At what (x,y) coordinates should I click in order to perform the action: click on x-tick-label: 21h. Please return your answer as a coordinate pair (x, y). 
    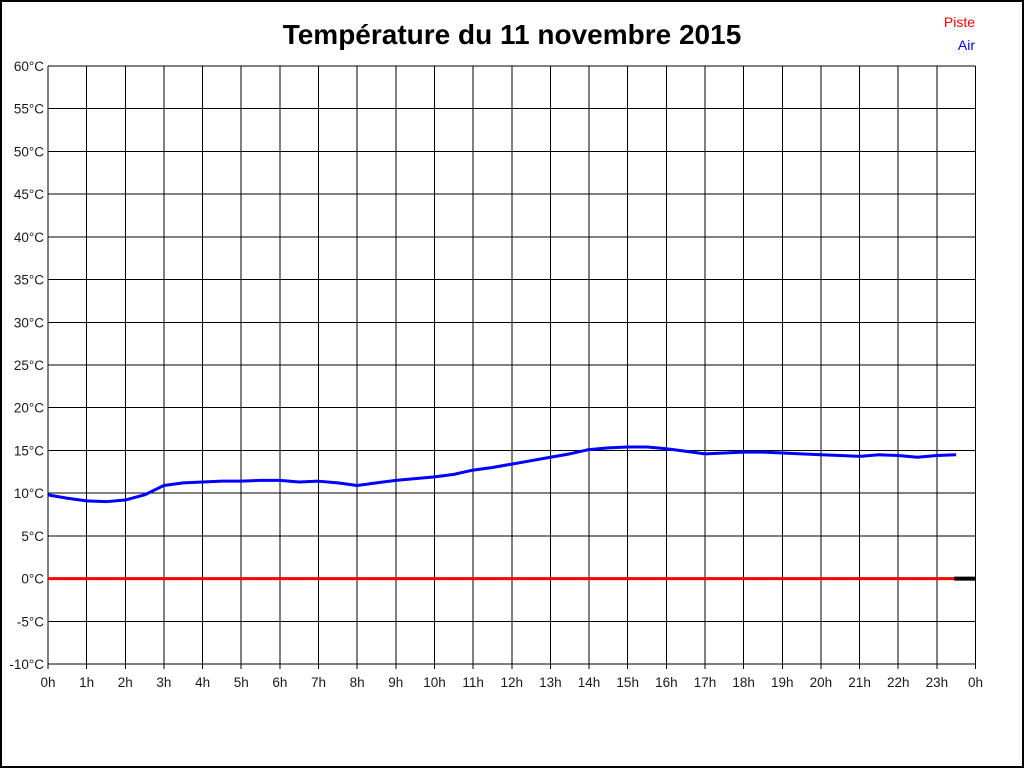
    Looking at the image, I should click on (859, 682).